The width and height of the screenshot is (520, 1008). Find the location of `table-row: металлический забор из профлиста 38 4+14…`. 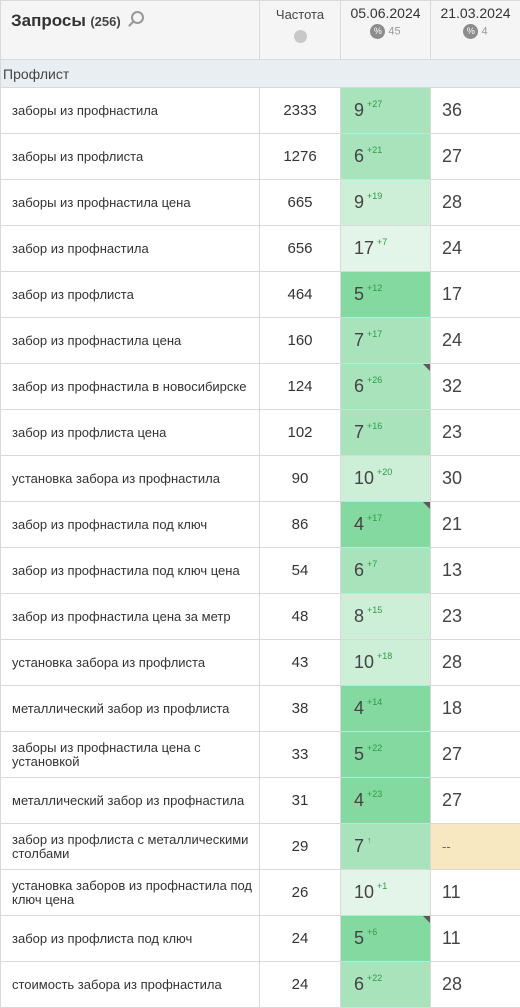

table-row: металлический забор из профлиста 38 4+14… is located at coordinates (260, 709).